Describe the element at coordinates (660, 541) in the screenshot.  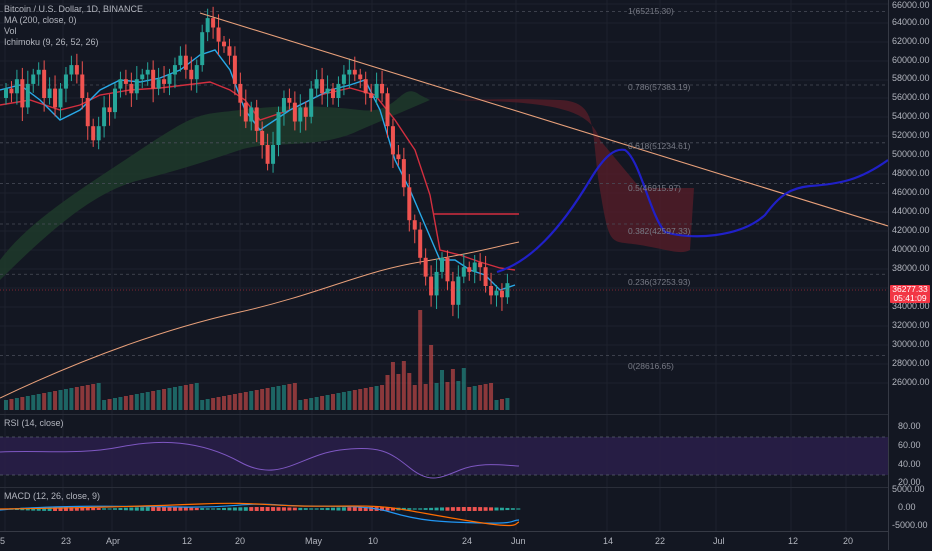
I see `time-tick: 22` at that location.